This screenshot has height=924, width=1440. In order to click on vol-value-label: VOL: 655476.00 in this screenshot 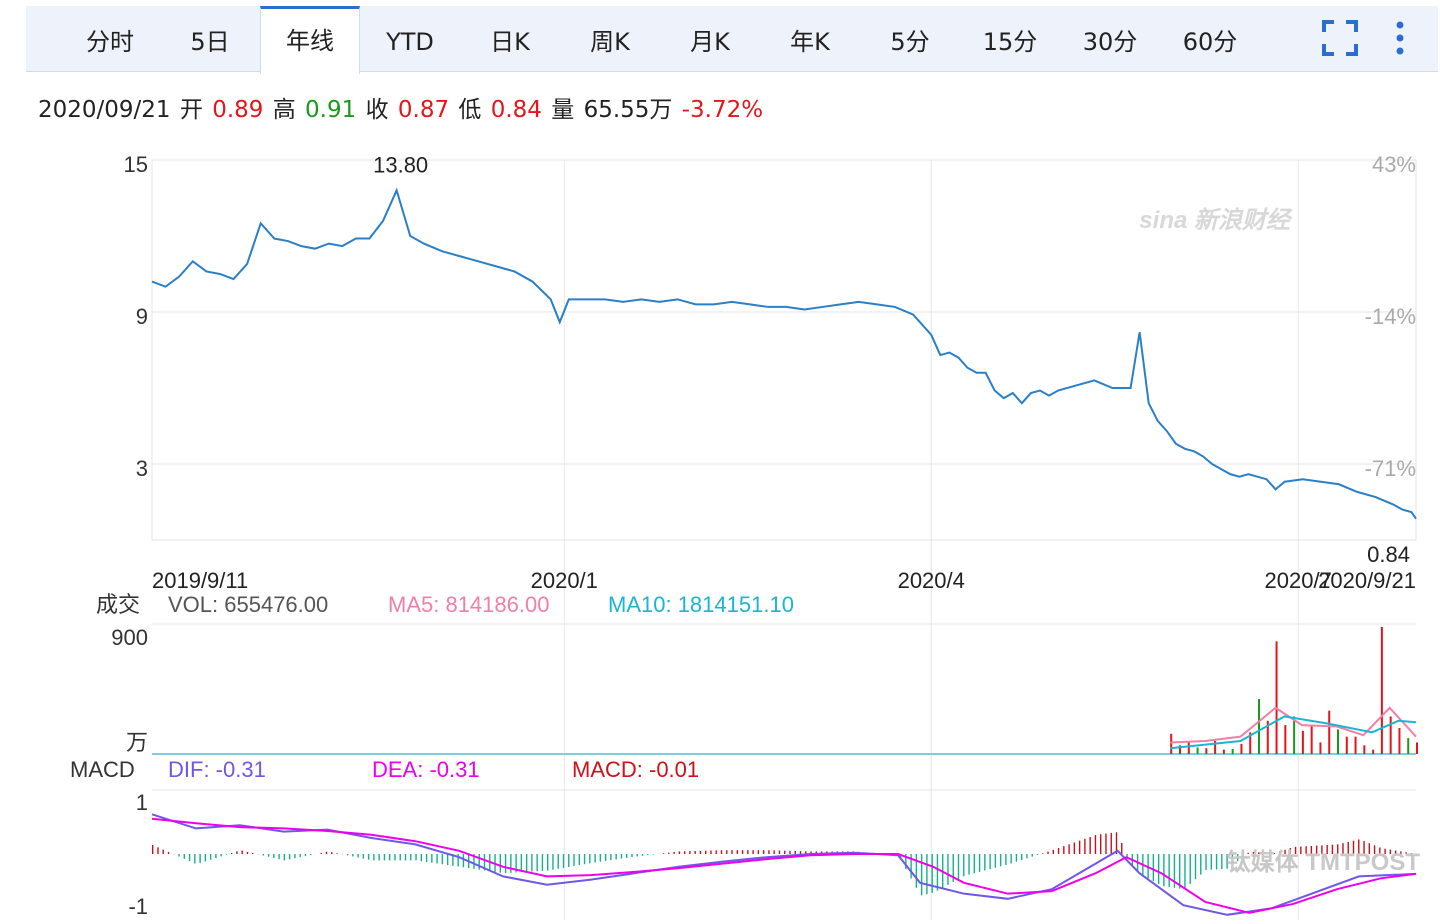, I will do `click(248, 604)`.